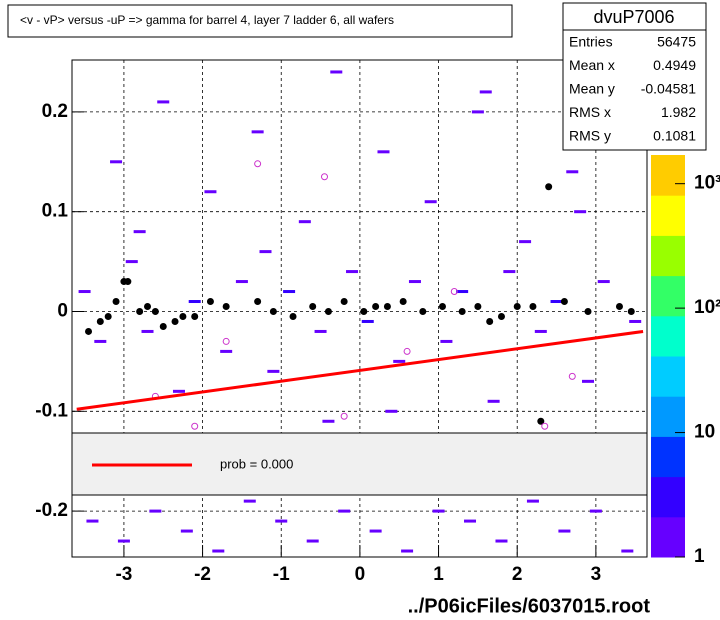  What do you see at coordinates (592, 65) in the screenshot?
I see `stat-label: Mean x` at bounding box center [592, 65].